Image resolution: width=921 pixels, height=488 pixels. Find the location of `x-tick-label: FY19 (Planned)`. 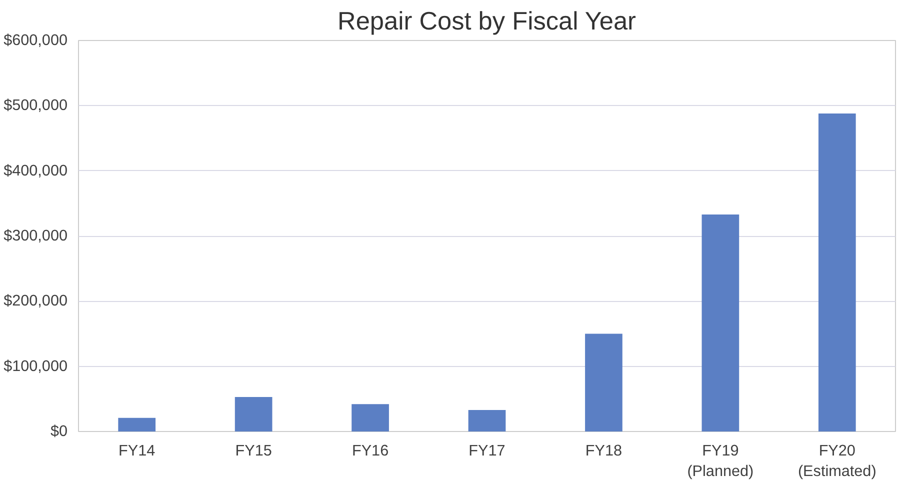

x-tick-label: FY19 (Planned) is located at coordinates (720, 461).